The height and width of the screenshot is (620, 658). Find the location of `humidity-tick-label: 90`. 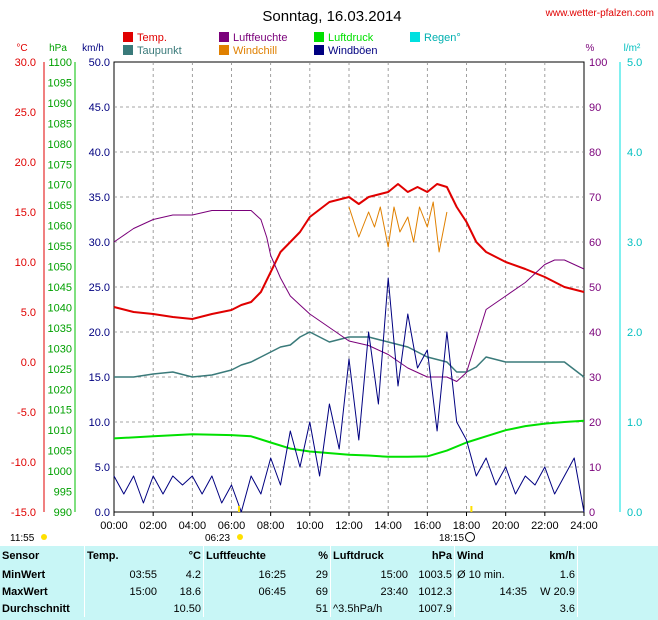

humidity-tick-label: 90 is located at coordinates (595, 108).